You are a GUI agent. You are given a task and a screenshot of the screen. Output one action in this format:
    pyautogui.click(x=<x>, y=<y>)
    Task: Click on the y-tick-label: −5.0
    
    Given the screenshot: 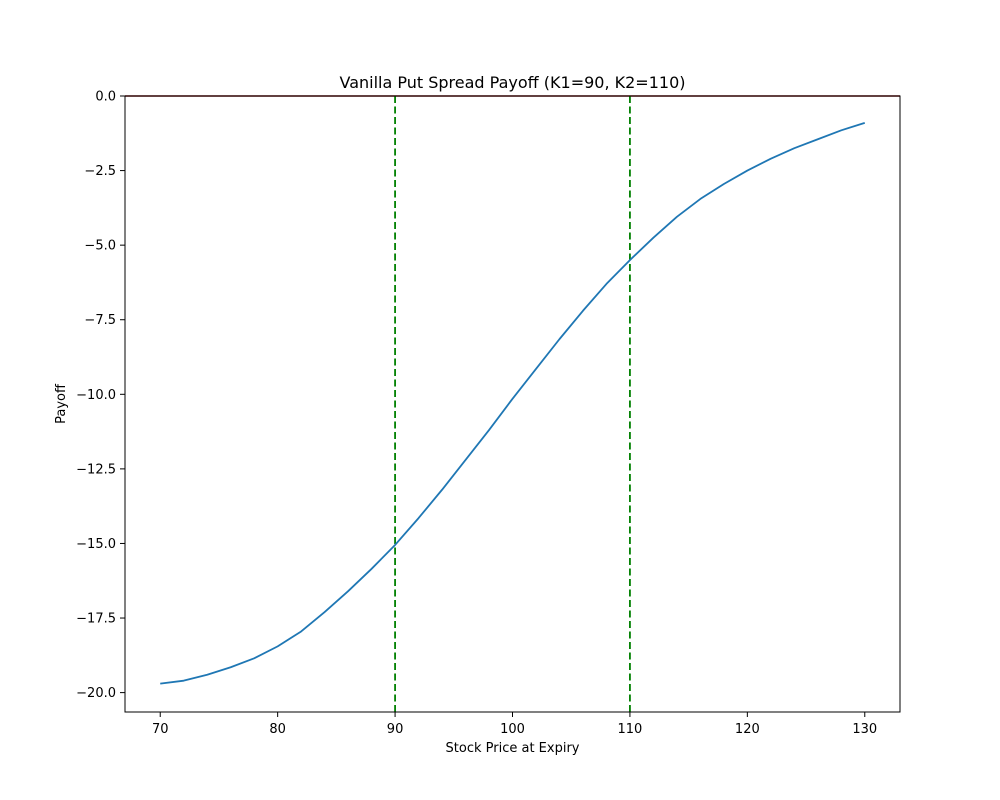 What is the action you would take?
    pyautogui.click(x=100, y=246)
    